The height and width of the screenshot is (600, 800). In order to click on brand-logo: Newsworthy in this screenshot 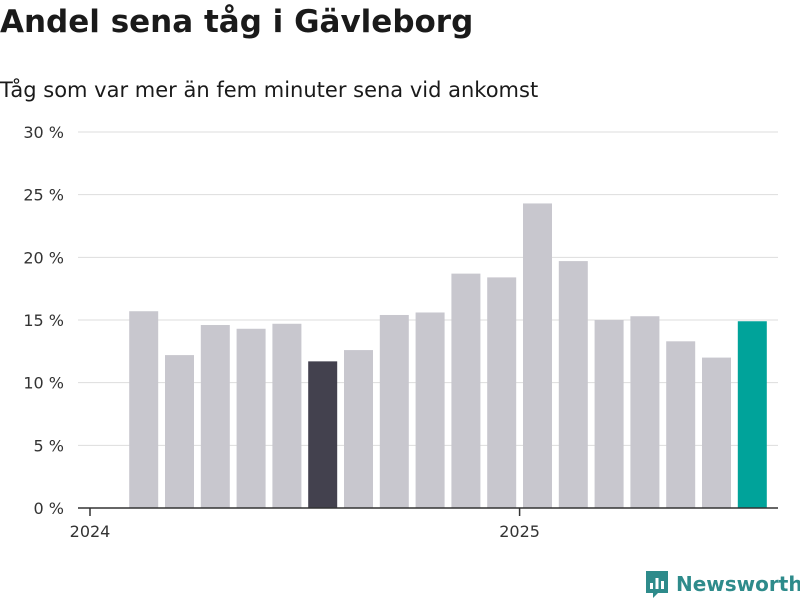, I will do `click(722, 584)`.